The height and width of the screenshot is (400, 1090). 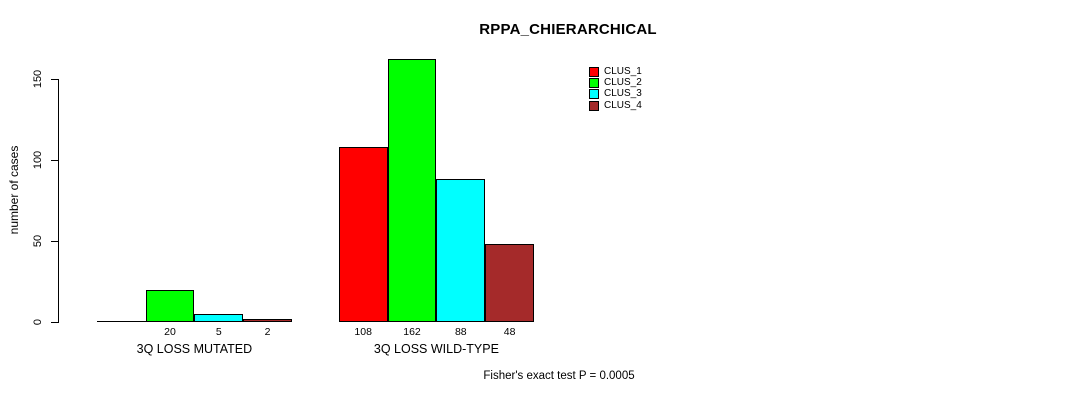 What do you see at coordinates (363, 332) in the screenshot?
I see `bar-value-label: 108` at bounding box center [363, 332].